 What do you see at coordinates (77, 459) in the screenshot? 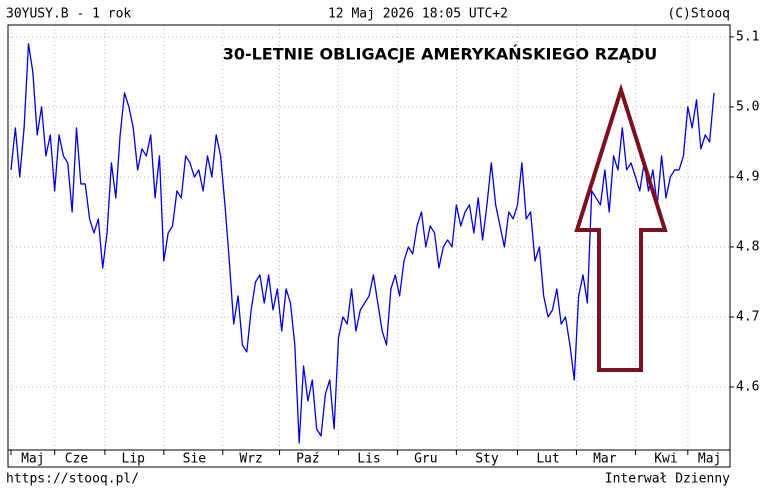
I see `x-tick-label: Cze` at bounding box center [77, 459].